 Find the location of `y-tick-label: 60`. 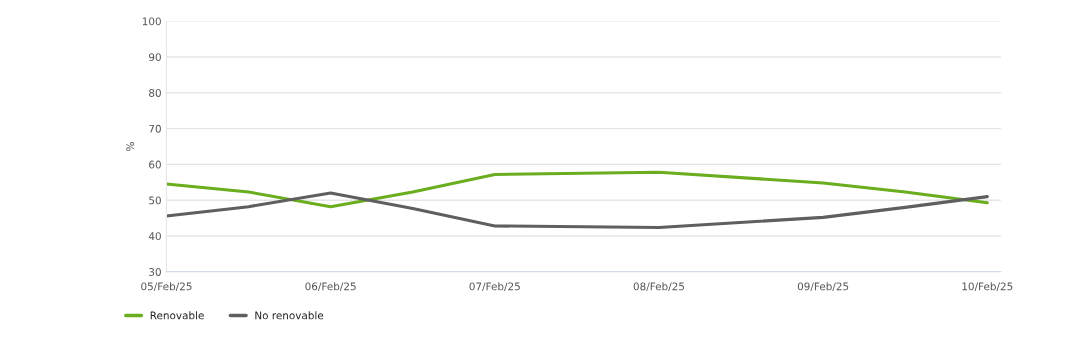

y-tick-label: 60 is located at coordinates (155, 164).